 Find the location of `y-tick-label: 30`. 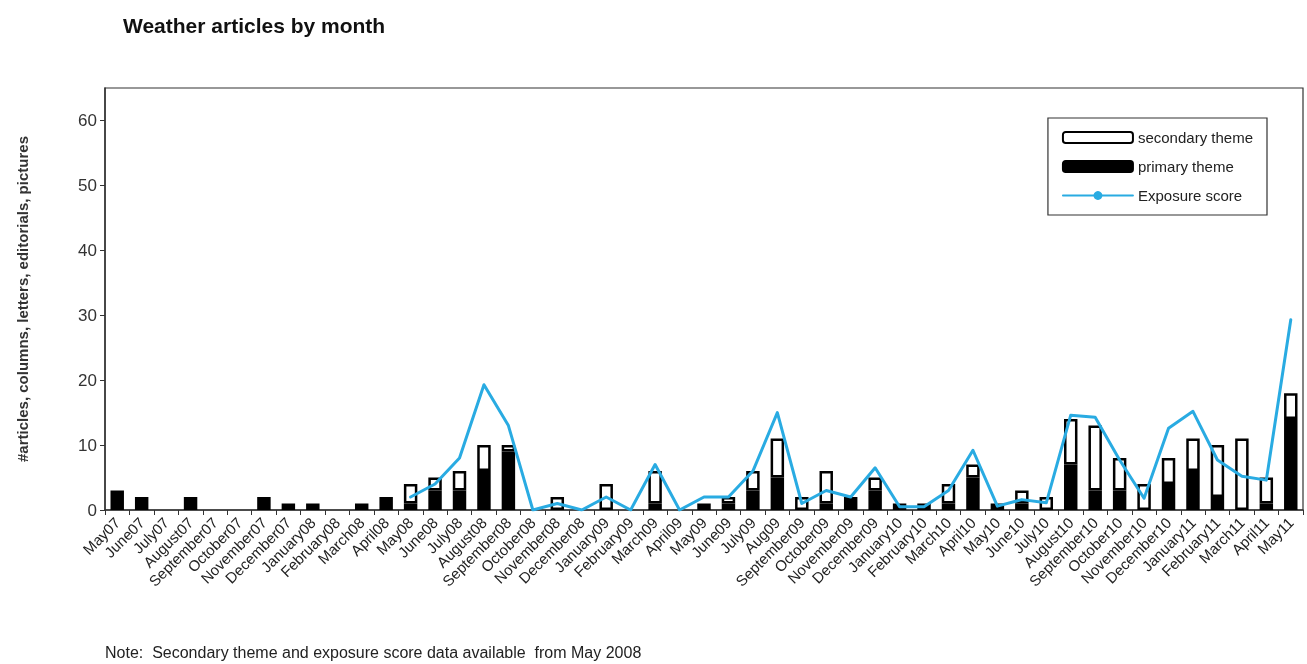

y-tick-label: 30 is located at coordinates (87, 315).